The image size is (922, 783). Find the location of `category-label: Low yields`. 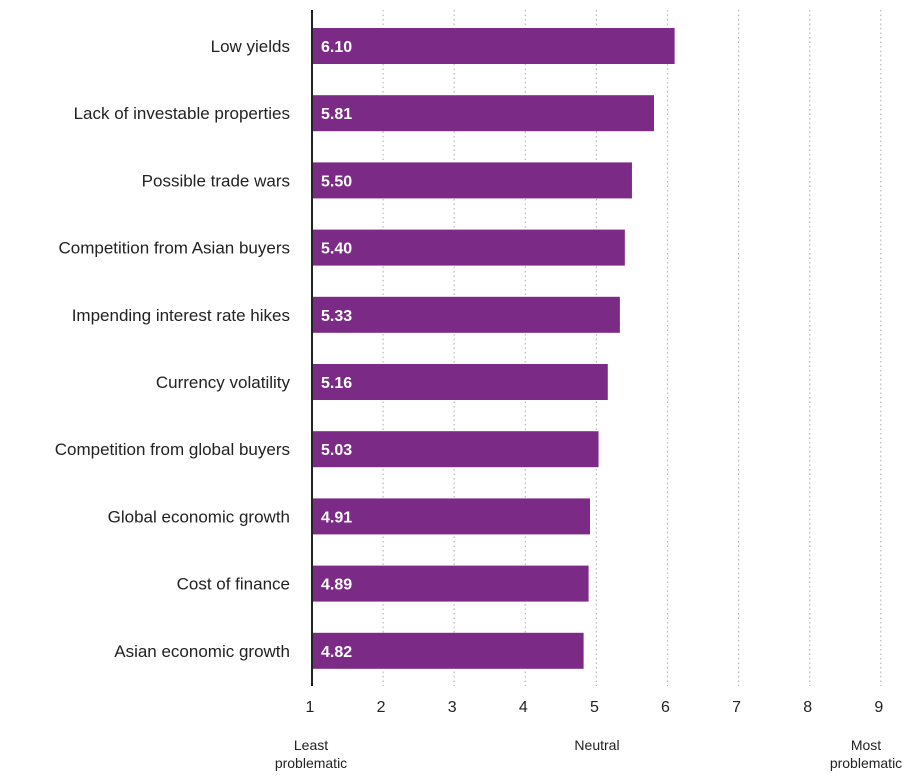

category-label: Low yields is located at coordinates (250, 46).